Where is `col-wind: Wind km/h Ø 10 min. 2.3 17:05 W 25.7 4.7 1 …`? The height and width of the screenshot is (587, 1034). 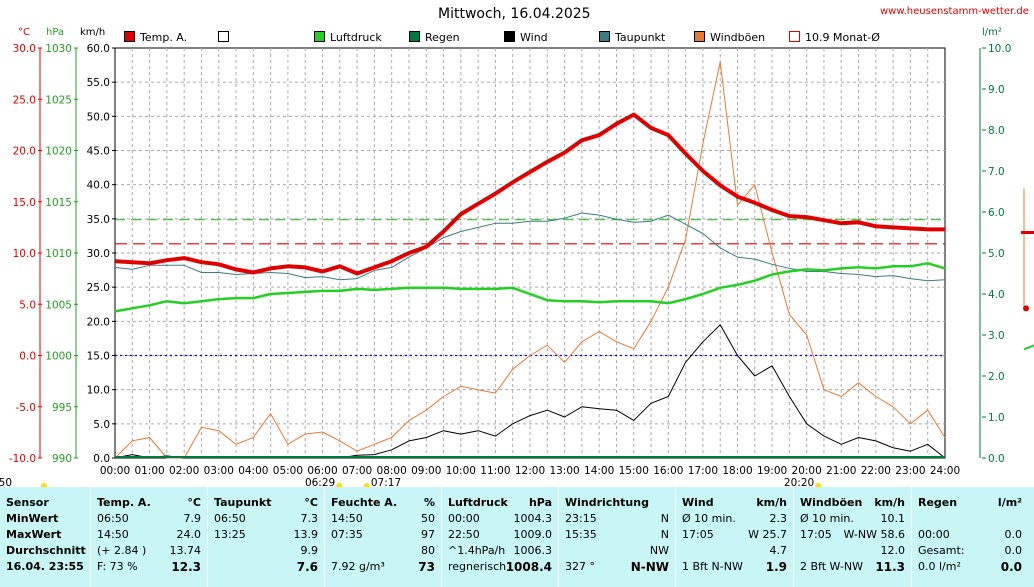 col-wind: Wind km/h Ø 10 min. 2.3 17:05 W 25.7 4.7 1 … is located at coordinates (734, 537).